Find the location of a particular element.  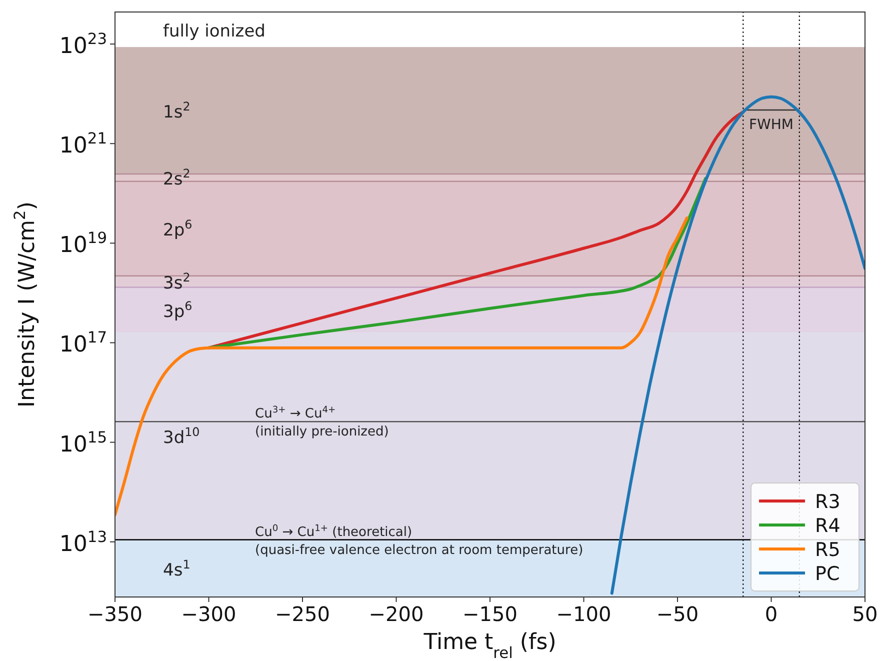

annotation: fully ionized is located at coordinates (214, 32).